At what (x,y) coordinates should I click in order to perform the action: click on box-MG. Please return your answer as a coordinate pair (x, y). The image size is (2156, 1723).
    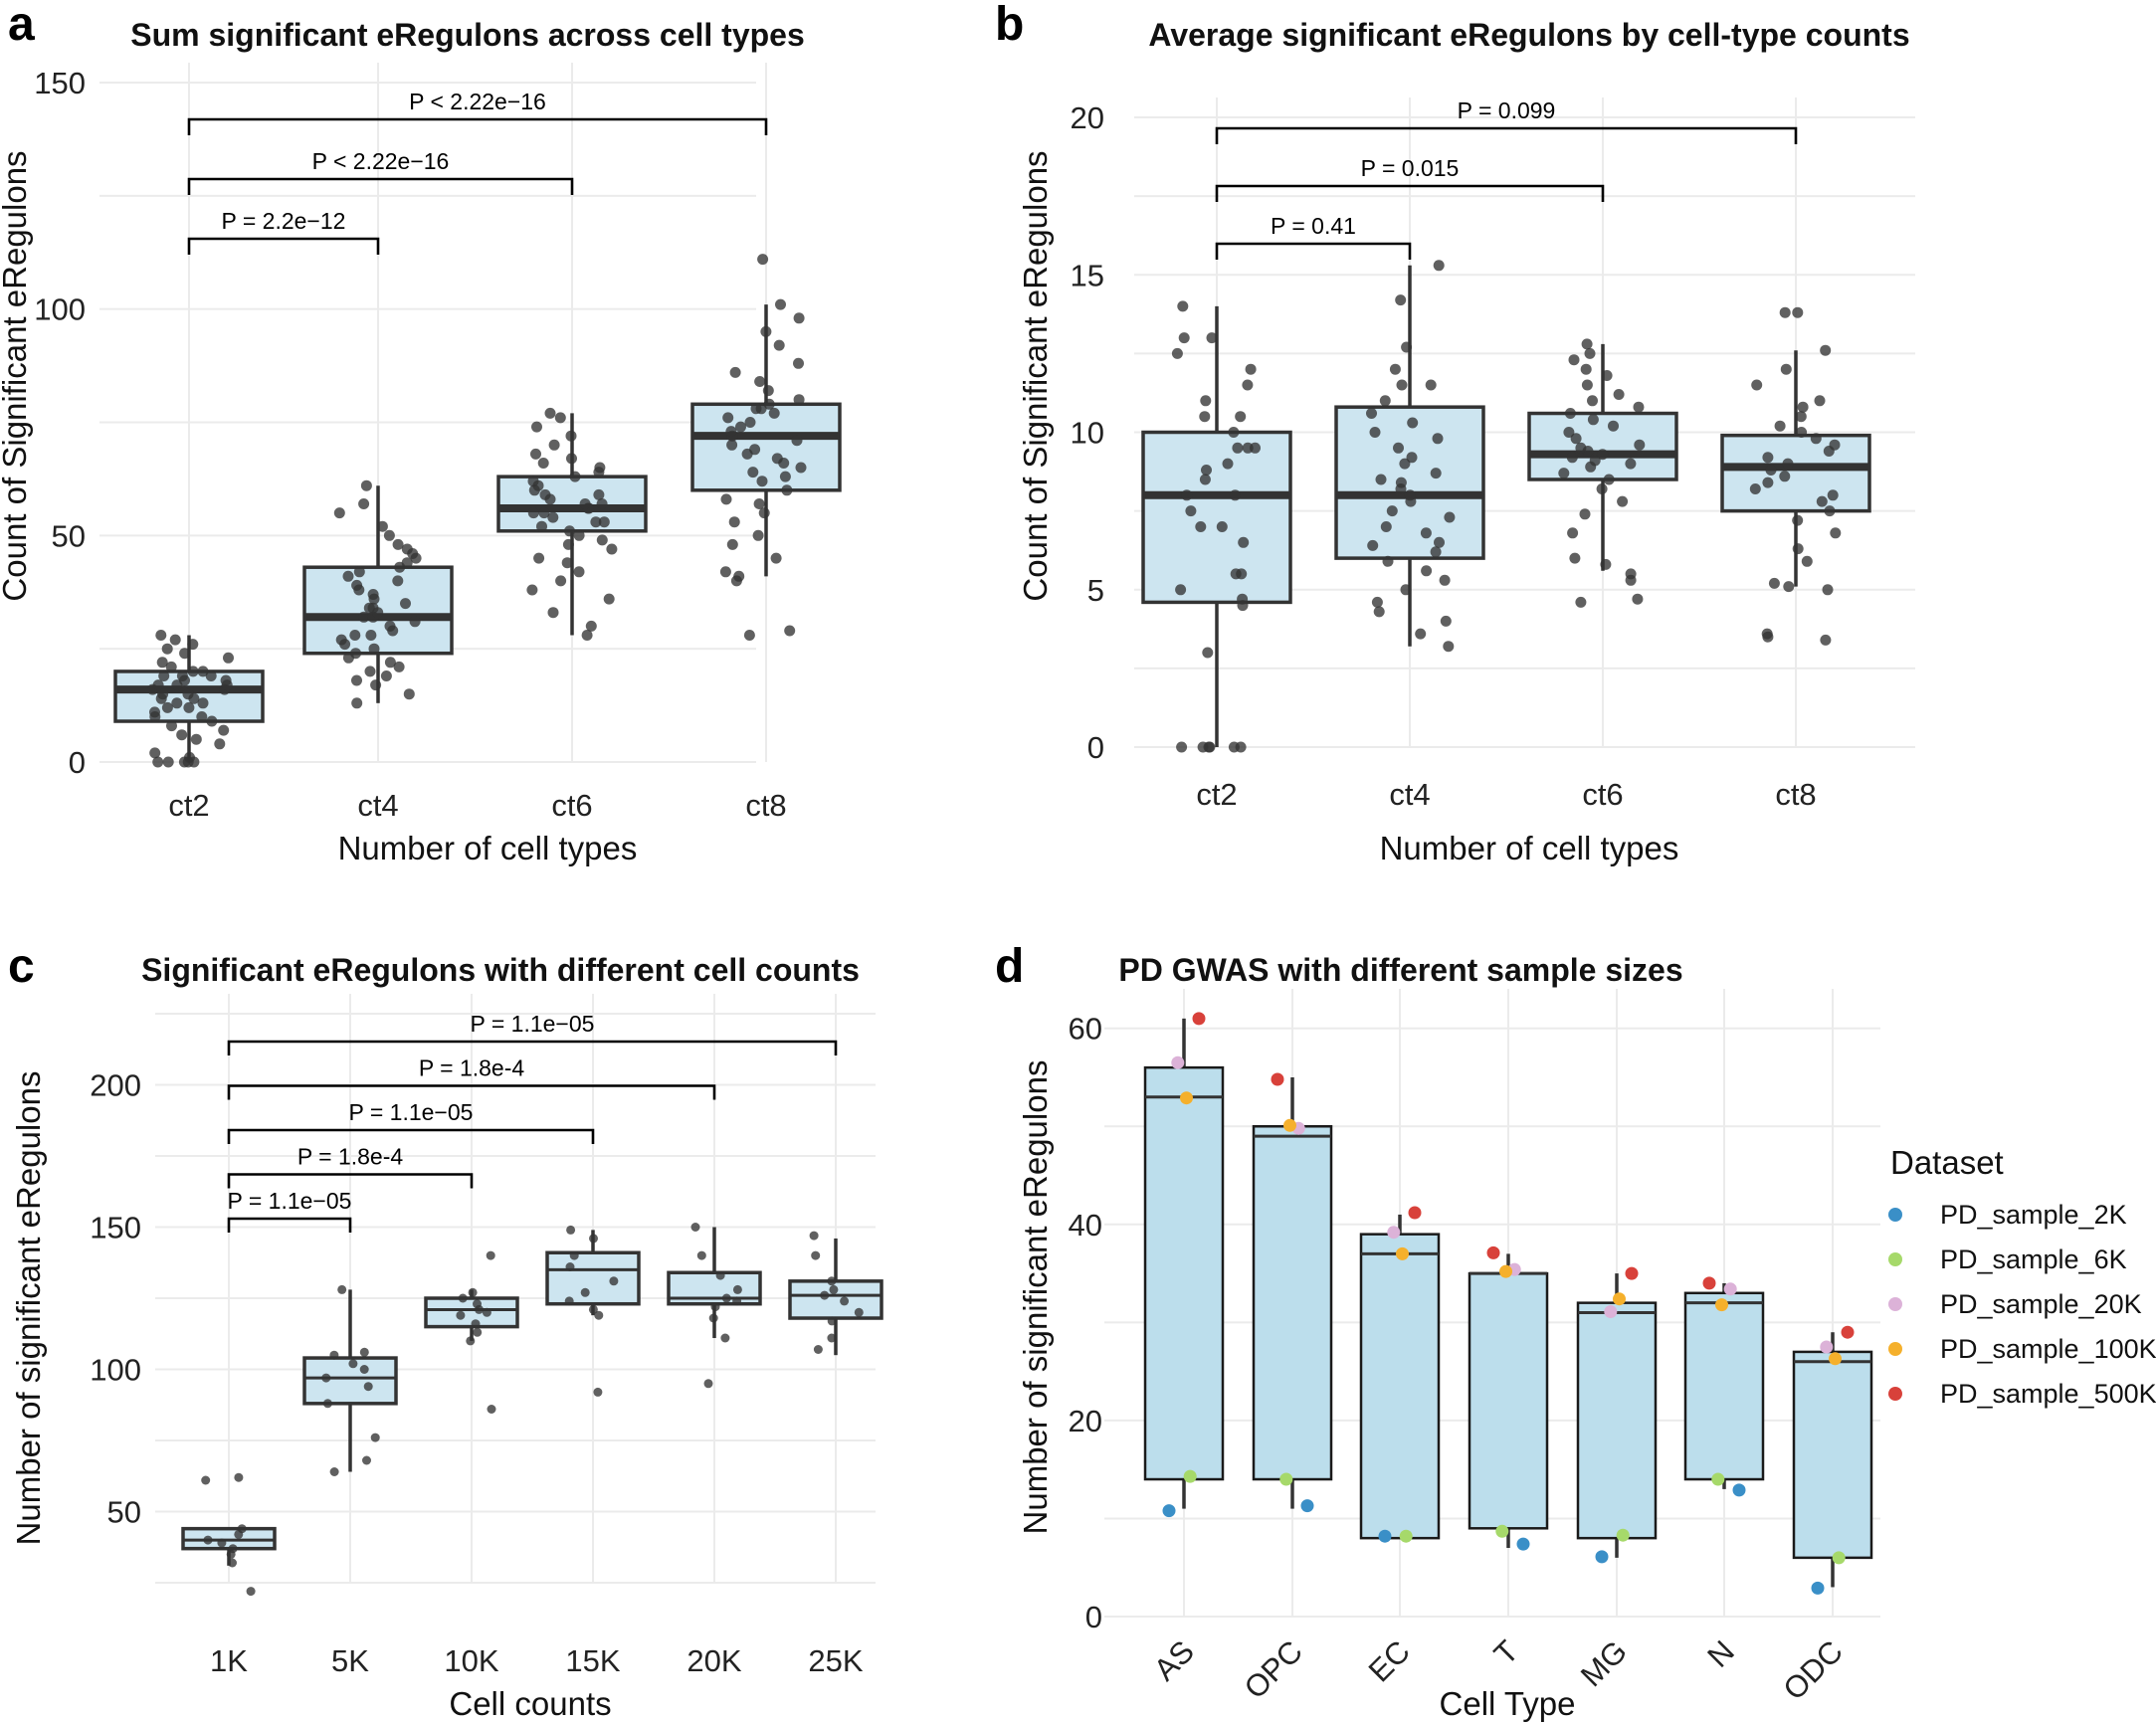
    Looking at the image, I should click on (1617, 1420).